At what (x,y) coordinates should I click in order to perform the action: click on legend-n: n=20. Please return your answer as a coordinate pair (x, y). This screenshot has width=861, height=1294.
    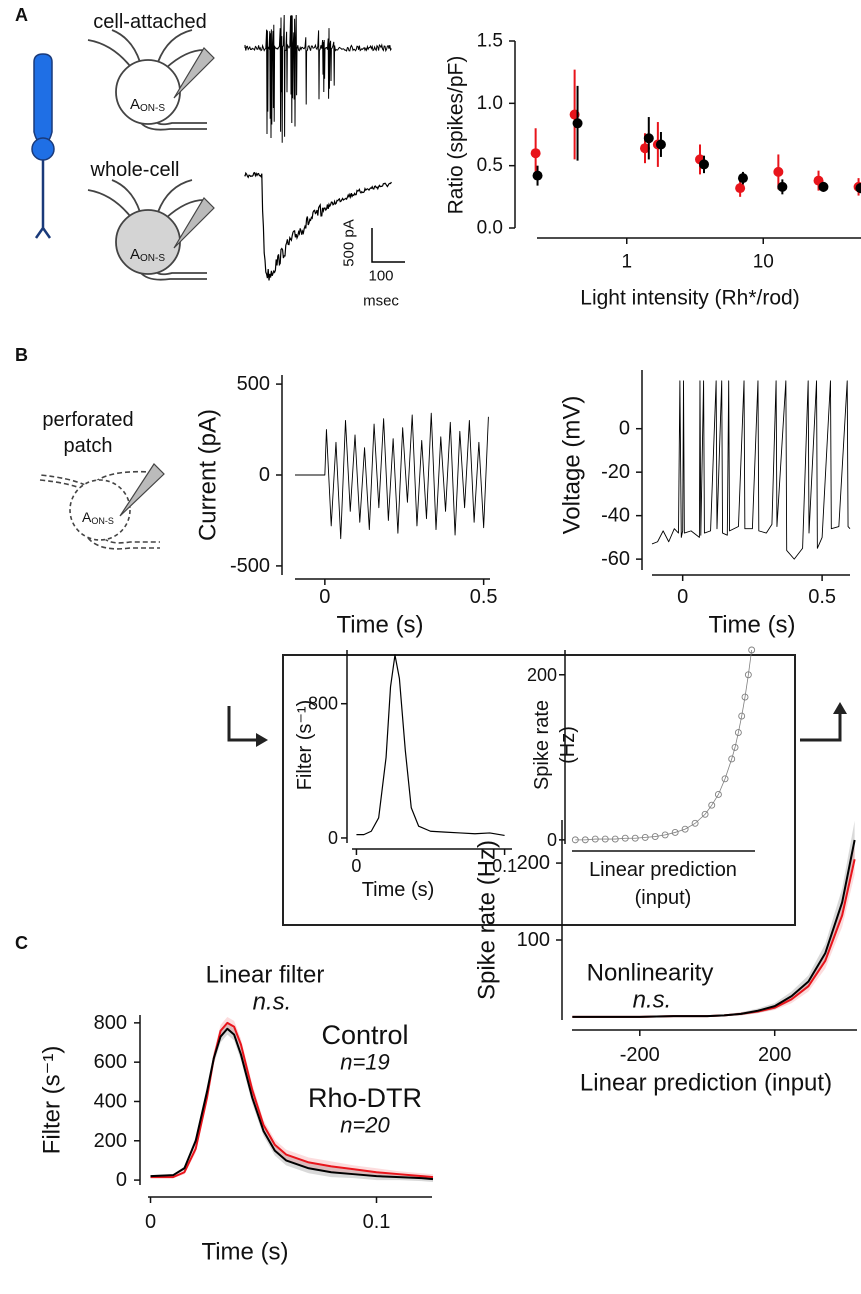
    Looking at the image, I should click on (365, 1125).